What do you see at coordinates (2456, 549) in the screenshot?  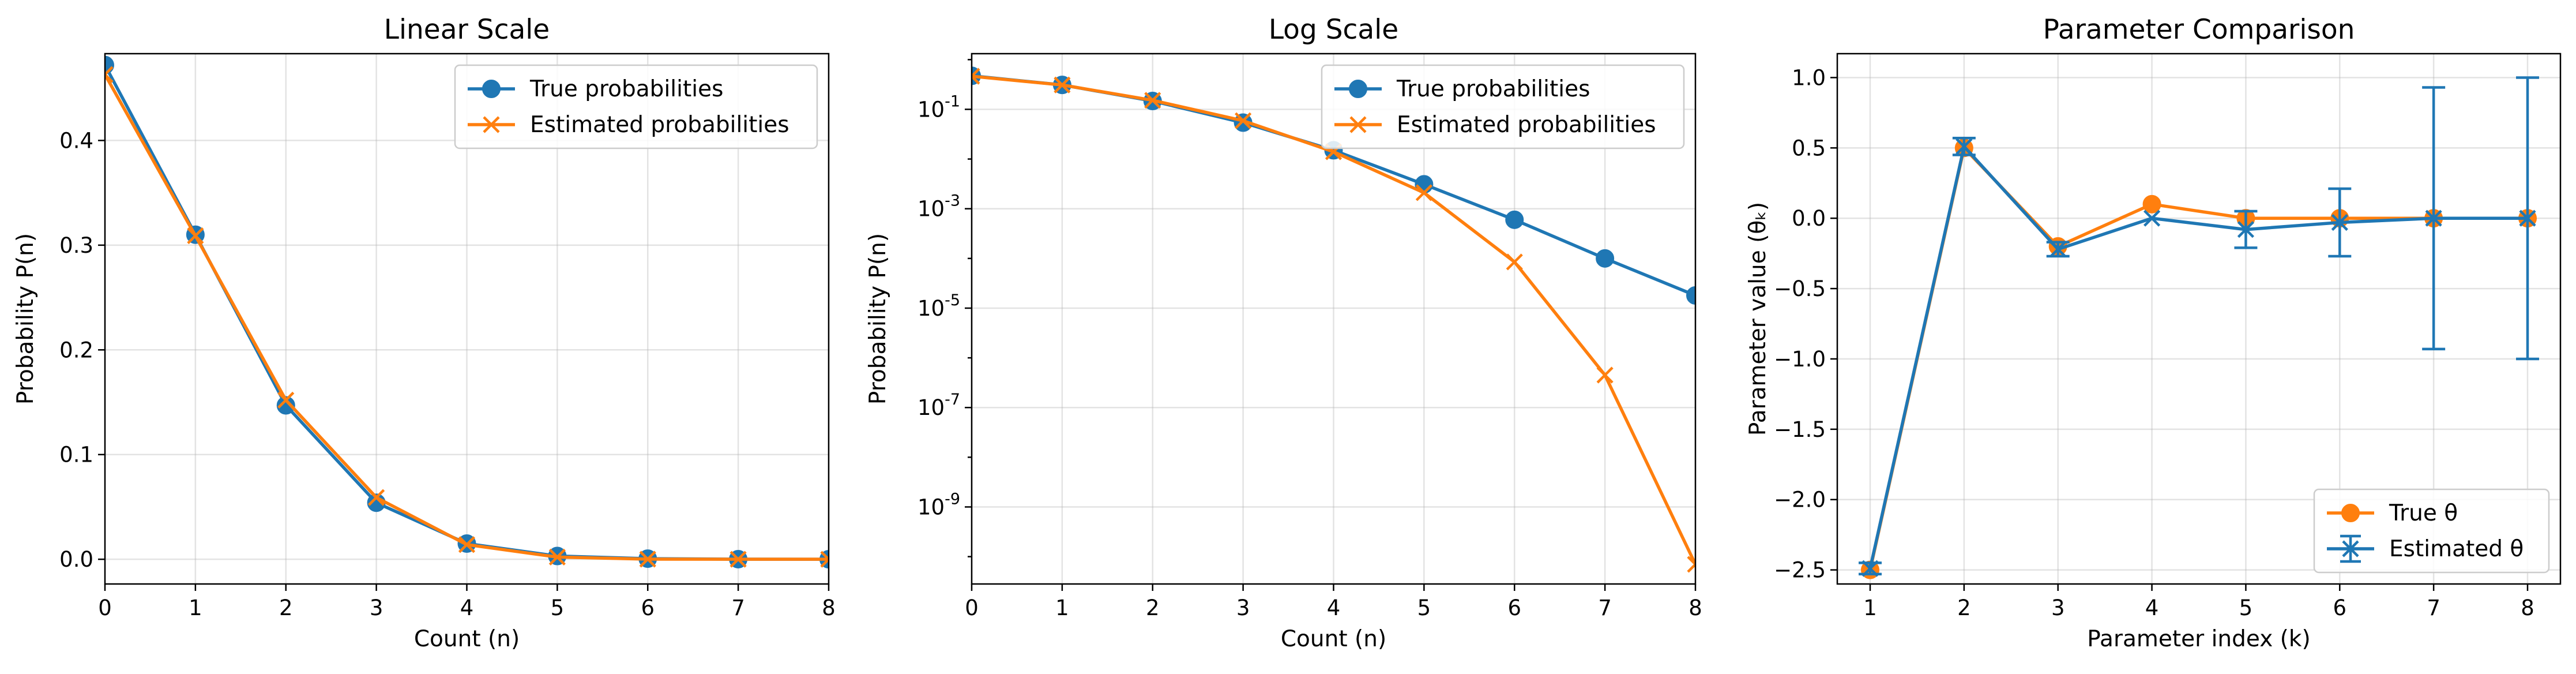 I see `legend-label: Estimated θ` at bounding box center [2456, 549].